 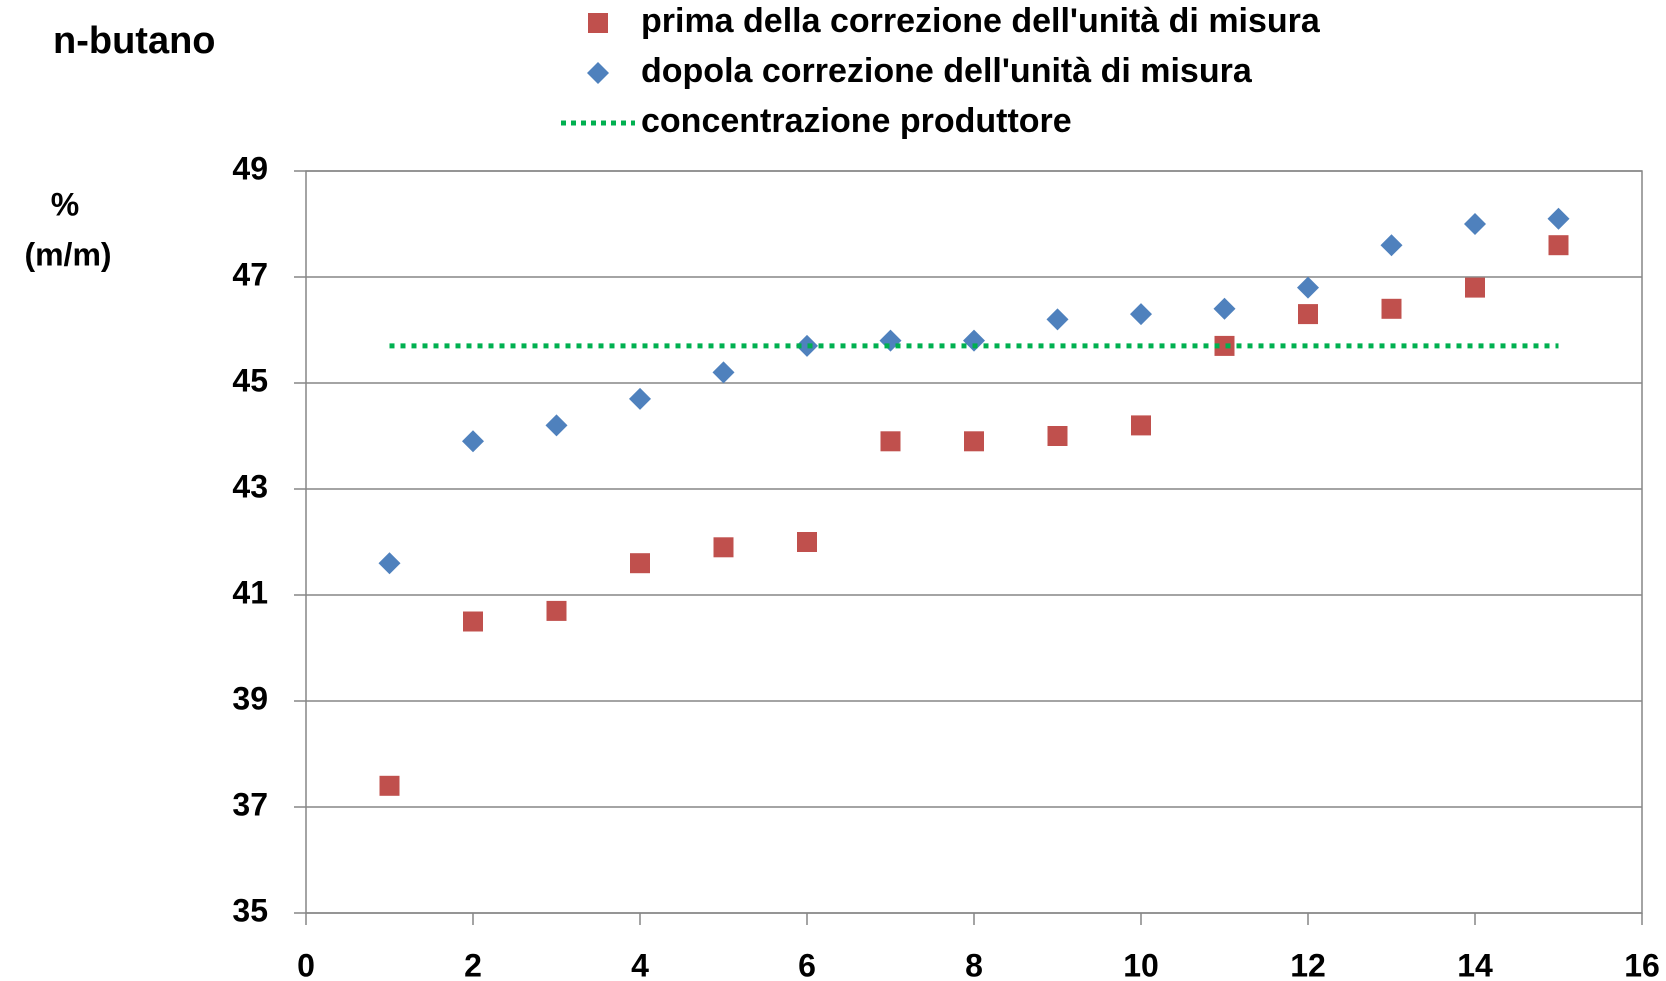 What do you see at coordinates (250, 380) in the screenshot?
I see `y-tick-label: 45` at bounding box center [250, 380].